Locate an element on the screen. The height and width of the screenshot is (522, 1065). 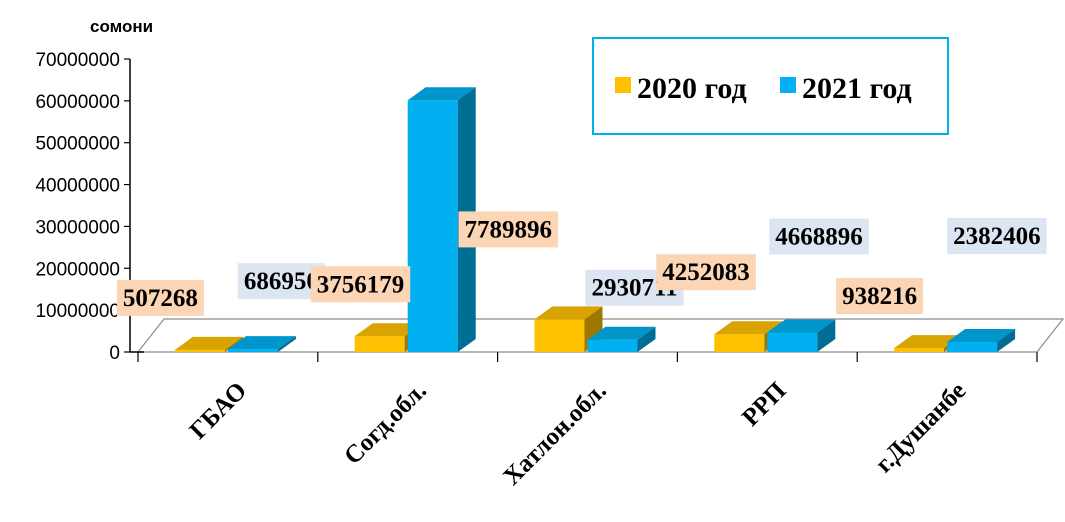
legend: 2020 год 2021 год is located at coordinates (770, 86).